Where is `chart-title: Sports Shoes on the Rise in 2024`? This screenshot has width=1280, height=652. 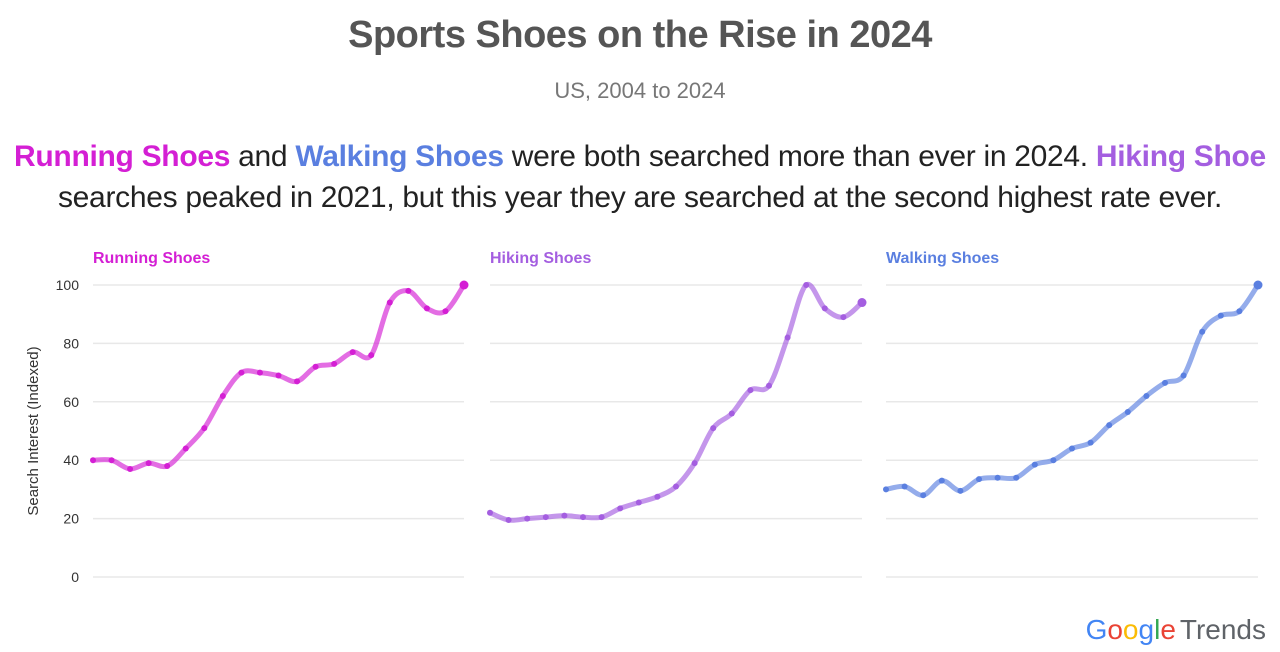
chart-title: Sports Shoes on the Rise in 2024 is located at coordinates (640, 35).